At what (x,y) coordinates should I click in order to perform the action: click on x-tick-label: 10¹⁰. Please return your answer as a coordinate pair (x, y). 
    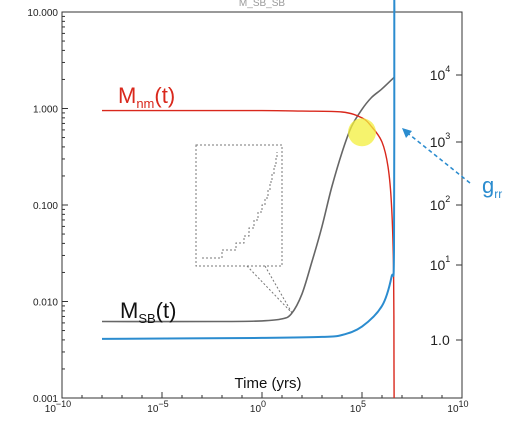
    Looking at the image, I should click on (457, 407).